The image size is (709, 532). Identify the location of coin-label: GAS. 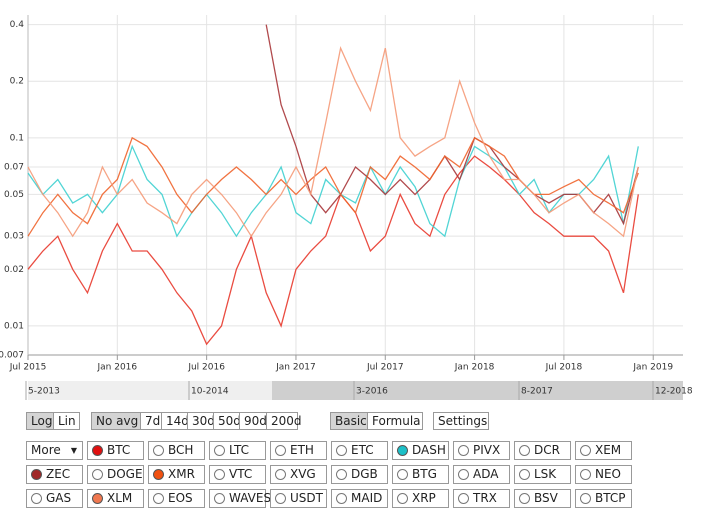
(59, 498).